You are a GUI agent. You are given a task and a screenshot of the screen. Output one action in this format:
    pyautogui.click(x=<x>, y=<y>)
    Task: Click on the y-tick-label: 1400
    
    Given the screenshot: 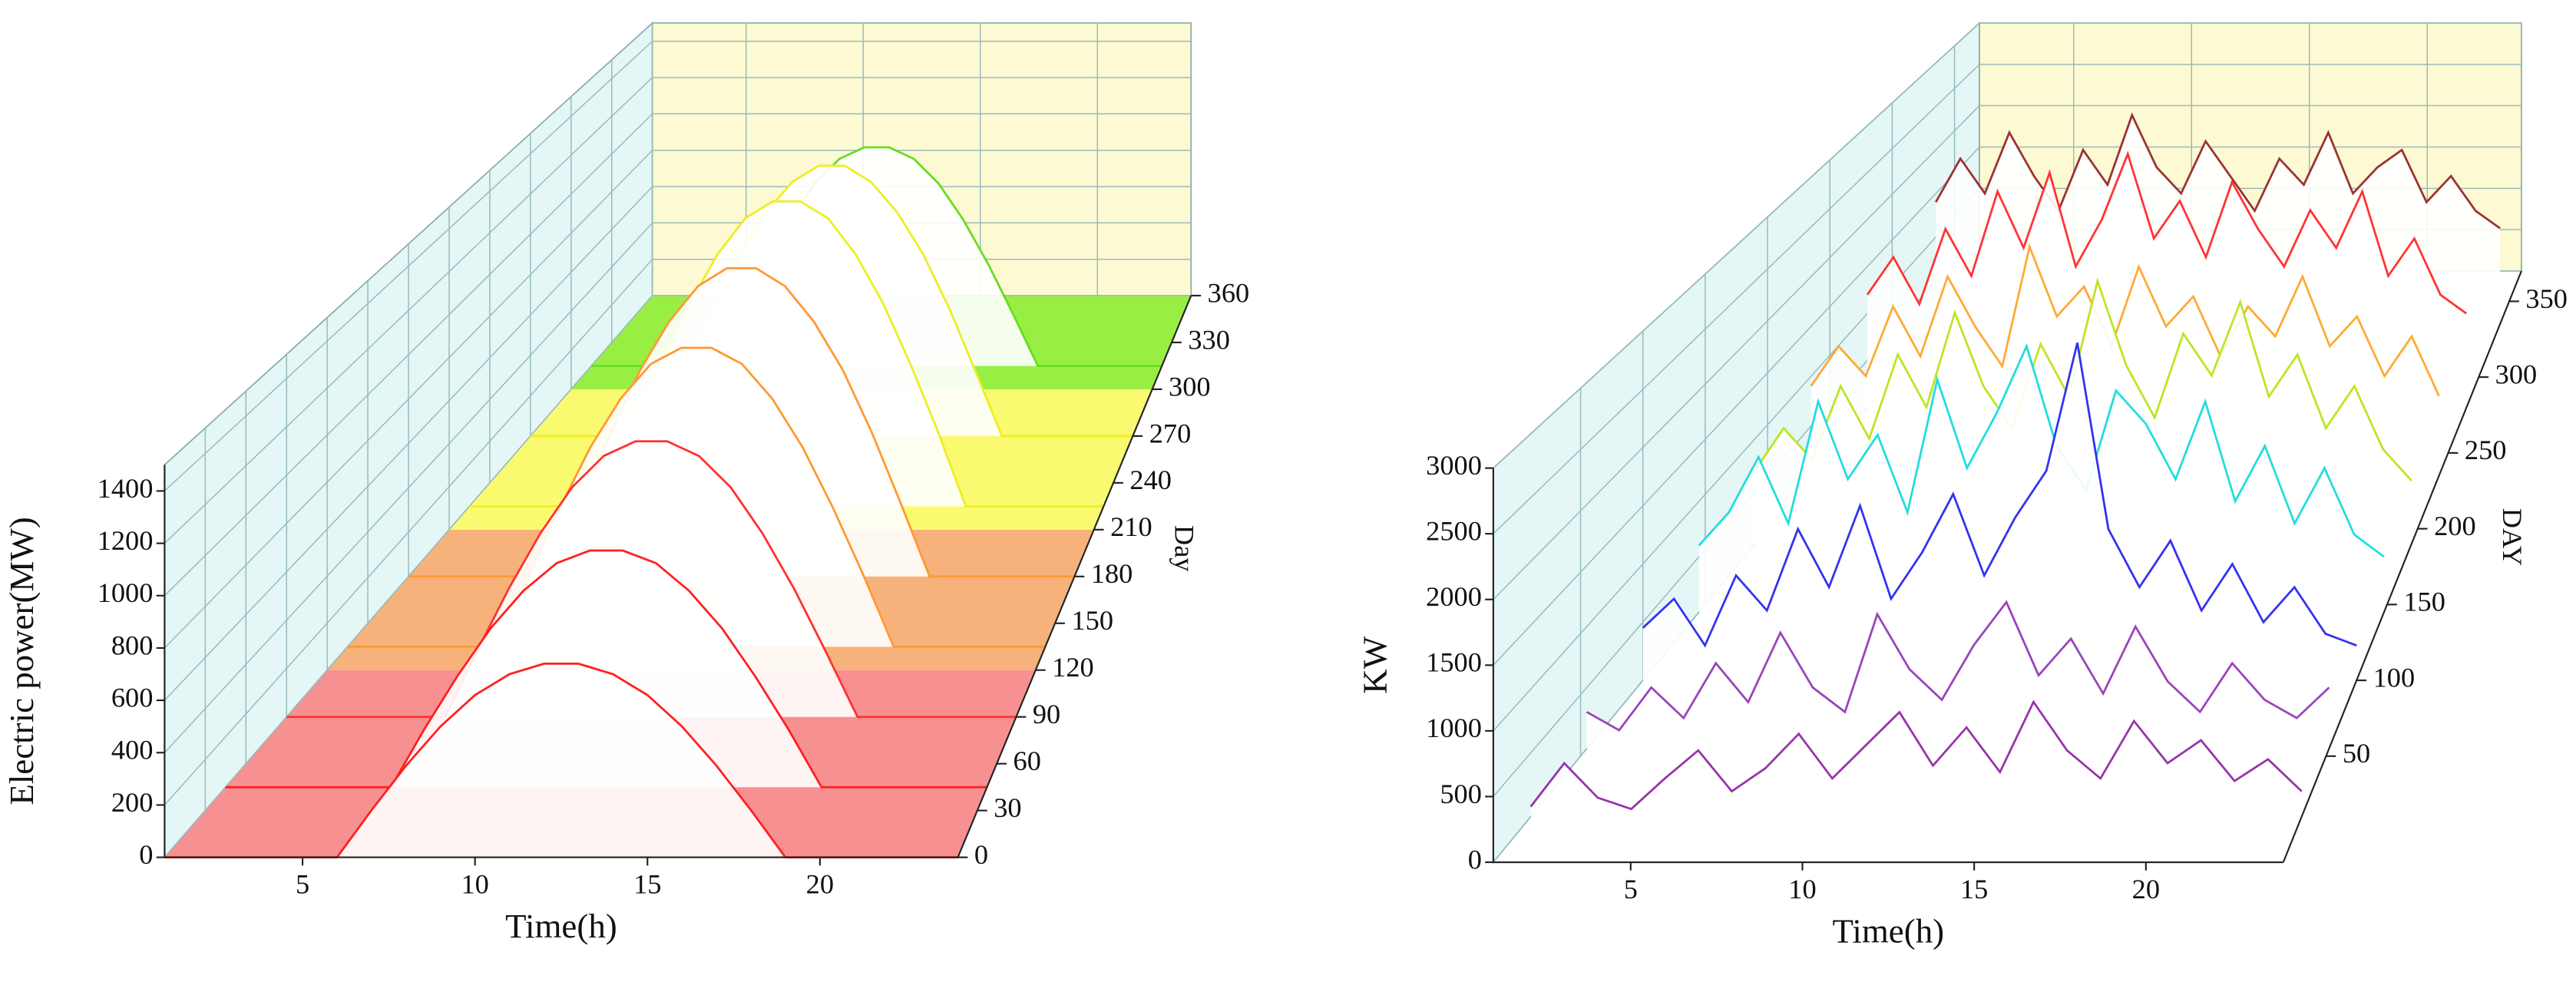 What is the action you would take?
    pyautogui.click(x=126, y=489)
    